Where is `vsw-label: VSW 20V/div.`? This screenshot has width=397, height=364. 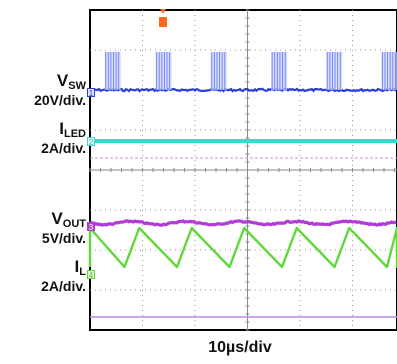
vsw-label: VSW 20V/div. is located at coordinates (47, 89).